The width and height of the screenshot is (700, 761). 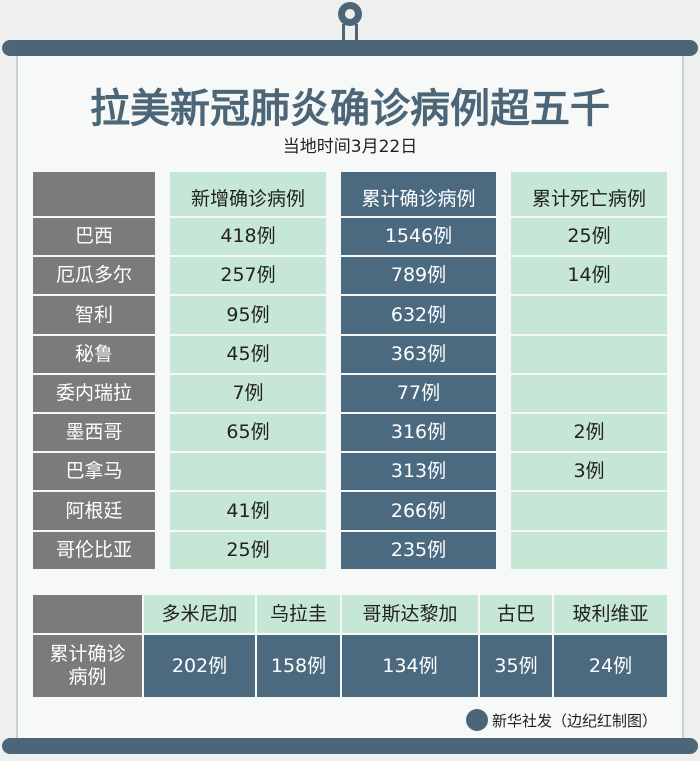 What do you see at coordinates (94, 354) in the screenshot?
I see `row-header: 秘鲁` at bounding box center [94, 354].